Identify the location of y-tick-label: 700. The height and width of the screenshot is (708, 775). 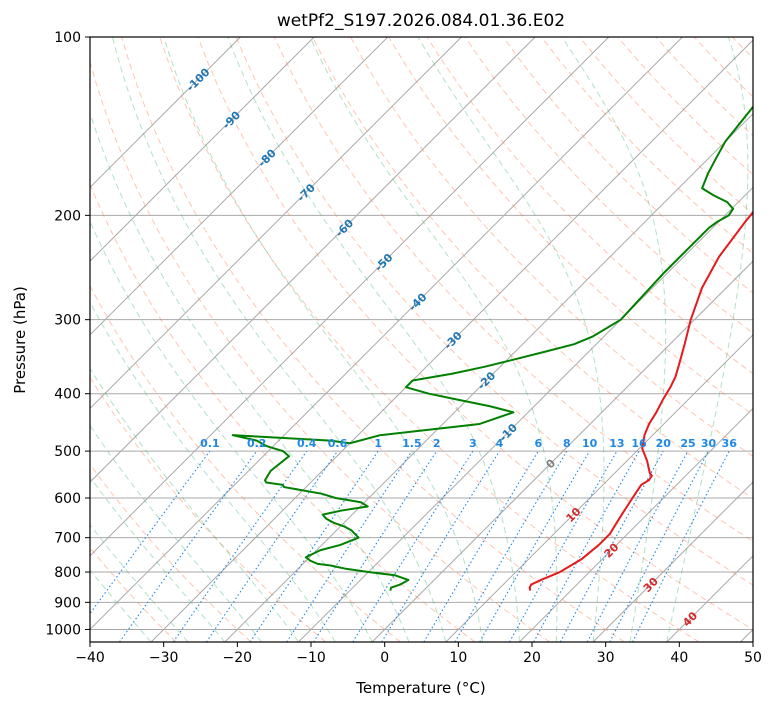
(67, 539).